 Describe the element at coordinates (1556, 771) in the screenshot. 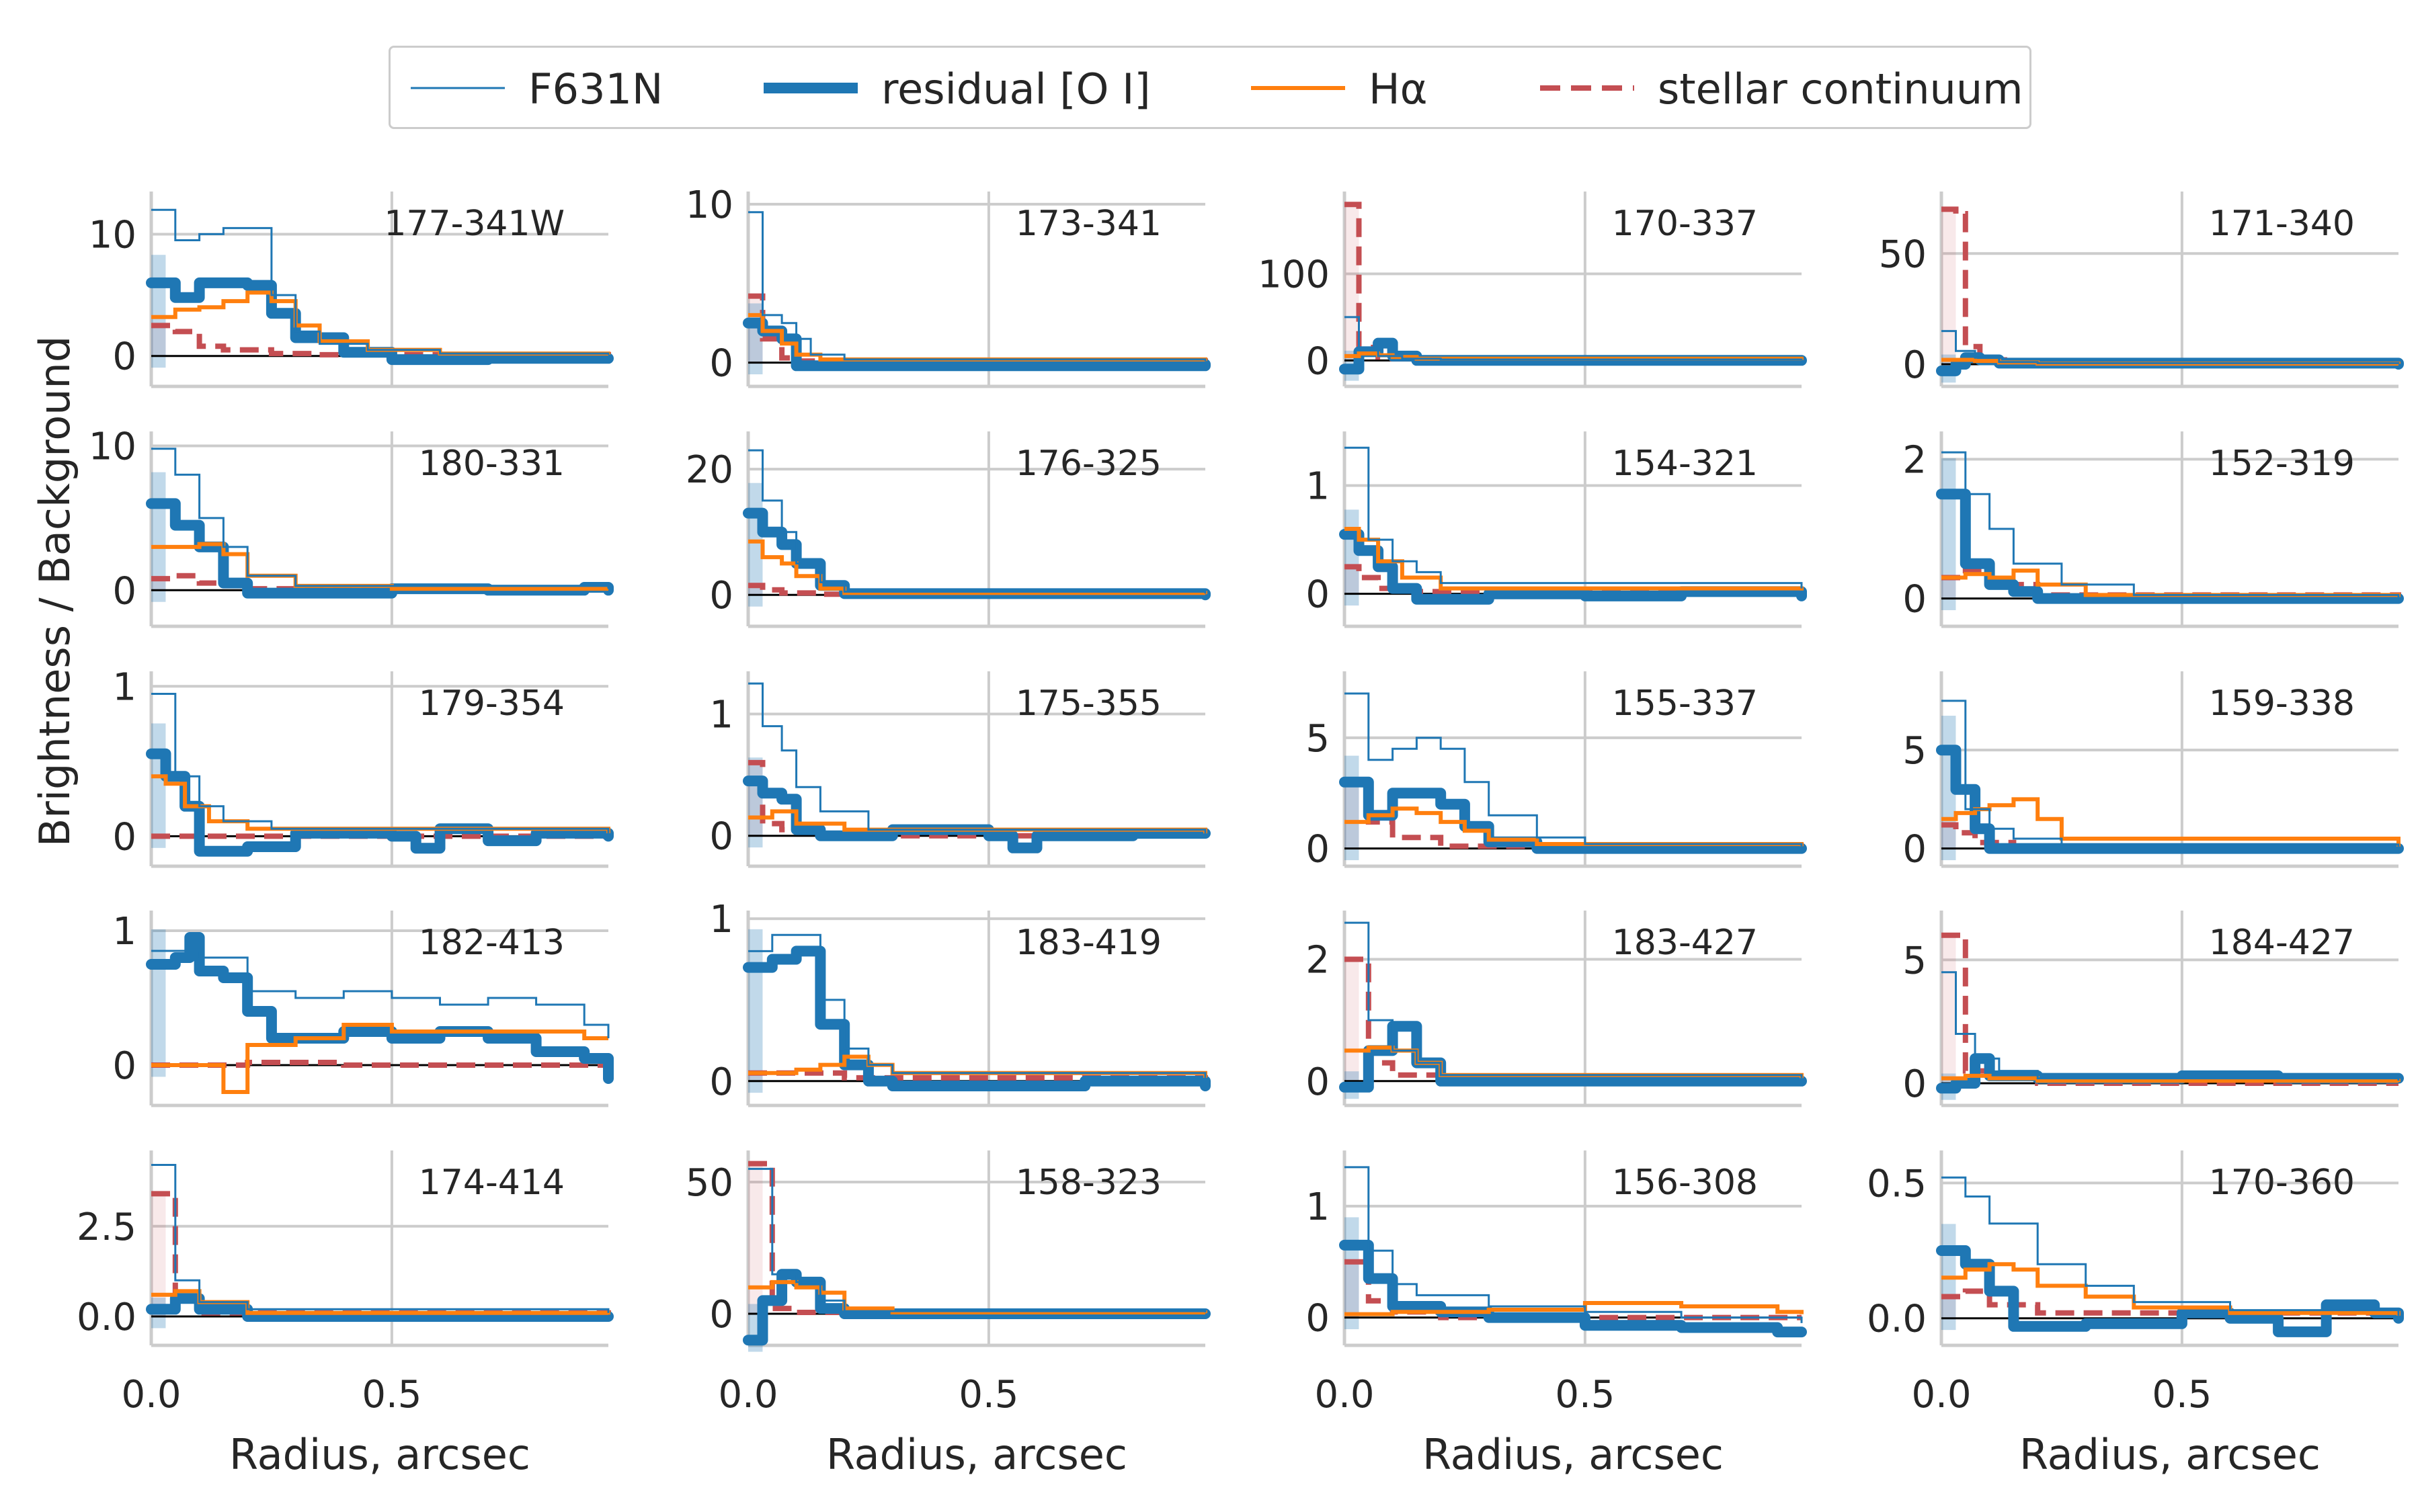

I see `panel-155-337: 0 5 155-337` at that location.